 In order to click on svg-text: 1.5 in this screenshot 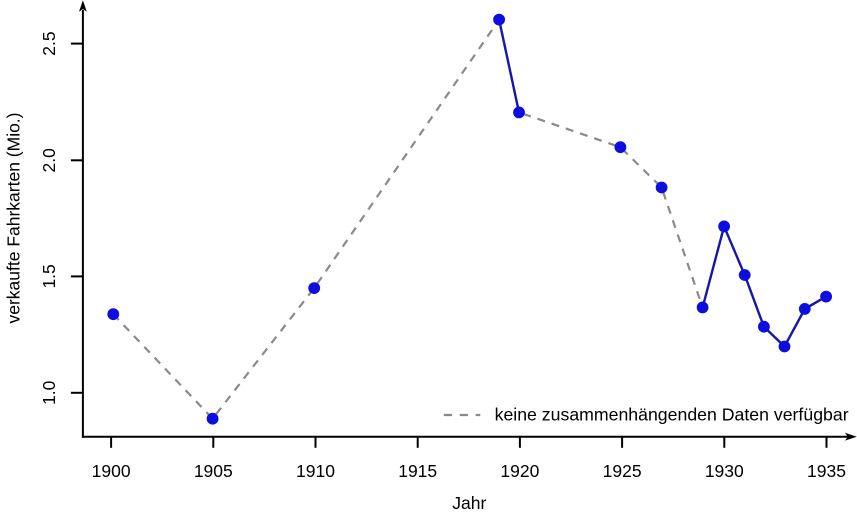, I will do `click(49, 276)`.